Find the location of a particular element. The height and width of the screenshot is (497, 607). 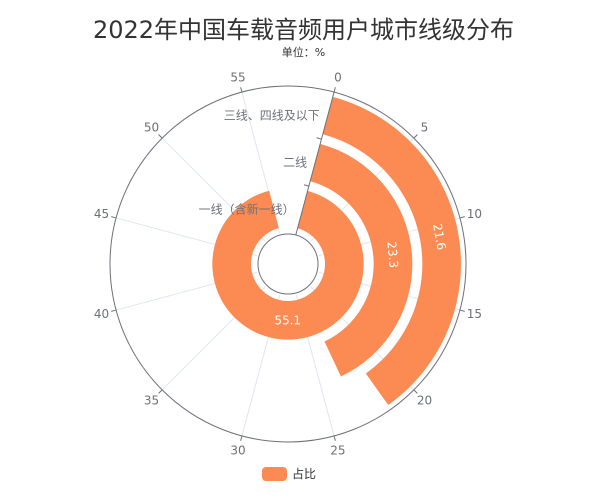

category-label: 三线、四线及以下 is located at coordinates (272, 116).